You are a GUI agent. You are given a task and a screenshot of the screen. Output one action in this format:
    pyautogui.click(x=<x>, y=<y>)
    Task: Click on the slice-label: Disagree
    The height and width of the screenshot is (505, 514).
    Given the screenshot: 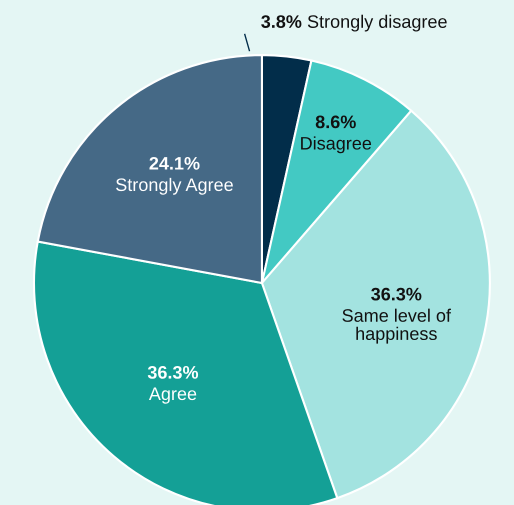 What is the action you would take?
    pyautogui.click(x=336, y=145)
    